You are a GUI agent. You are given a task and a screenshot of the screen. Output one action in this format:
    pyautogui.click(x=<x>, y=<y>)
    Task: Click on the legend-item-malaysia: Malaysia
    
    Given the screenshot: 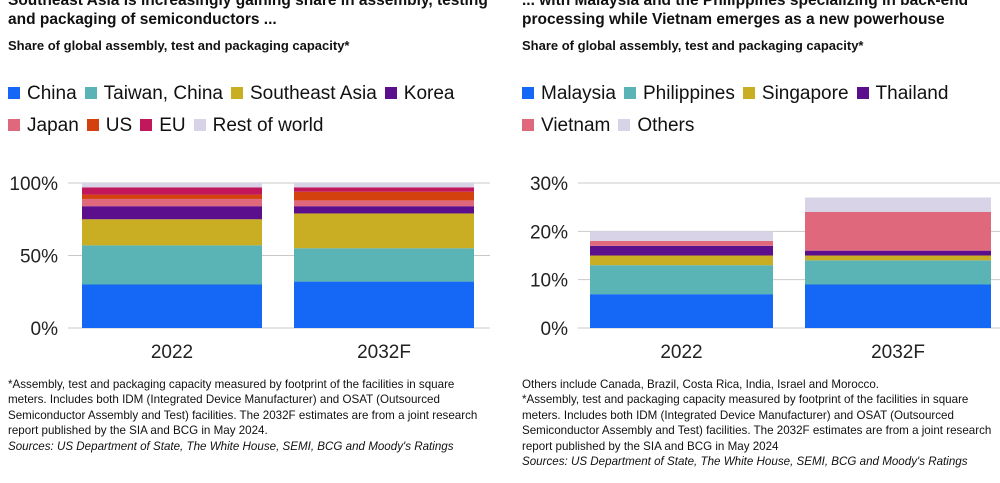 What is the action you would take?
    pyautogui.click(x=569, y=94)
    